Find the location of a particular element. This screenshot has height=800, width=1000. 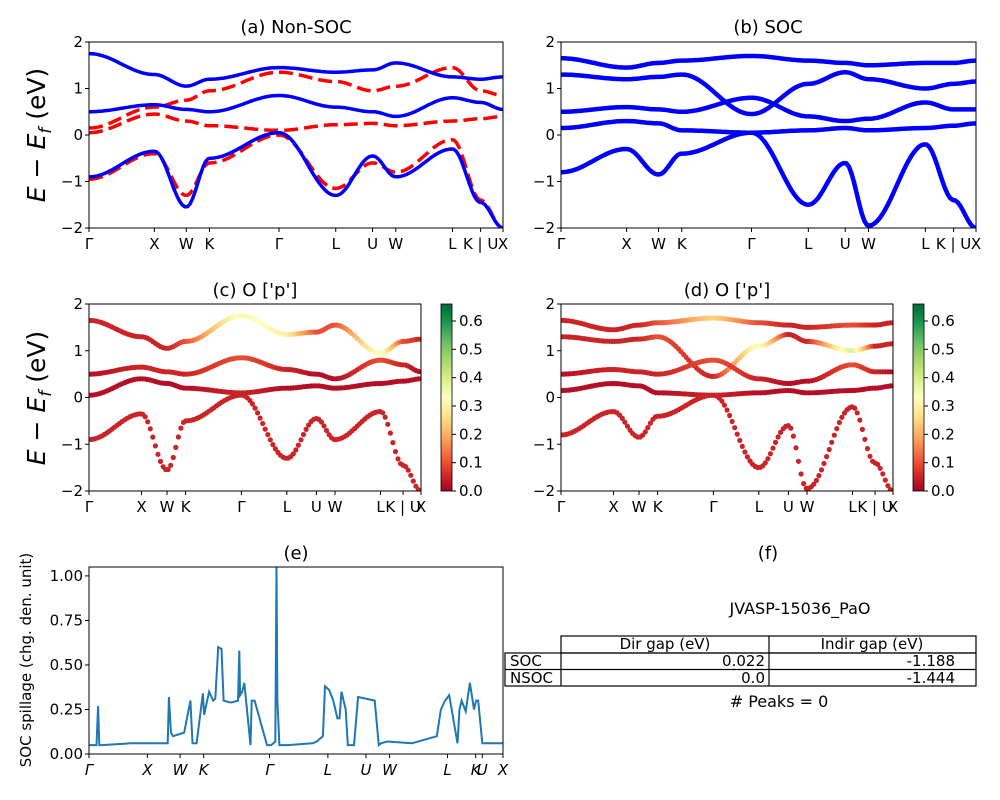

panel-e-spillage-line is located at coordinates (296, 657).